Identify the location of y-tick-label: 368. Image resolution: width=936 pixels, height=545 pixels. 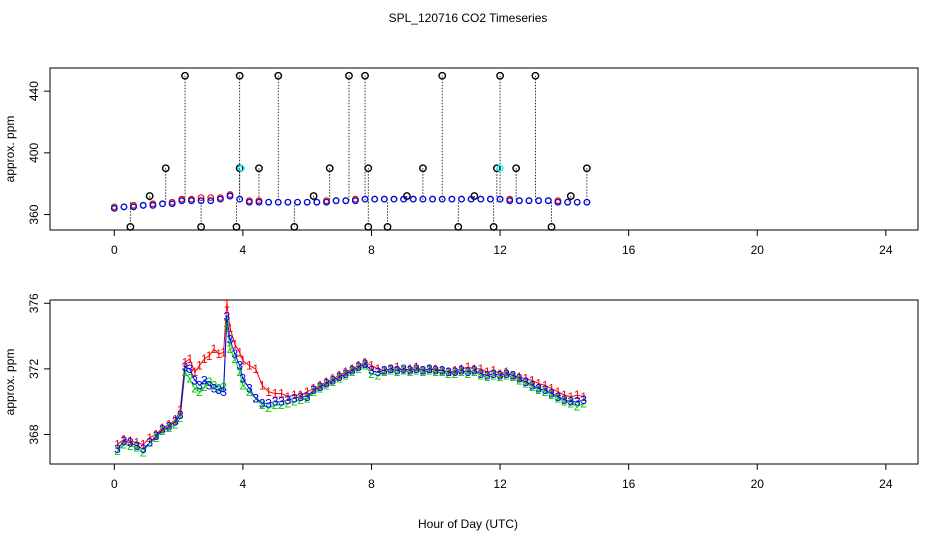
(34, 434).